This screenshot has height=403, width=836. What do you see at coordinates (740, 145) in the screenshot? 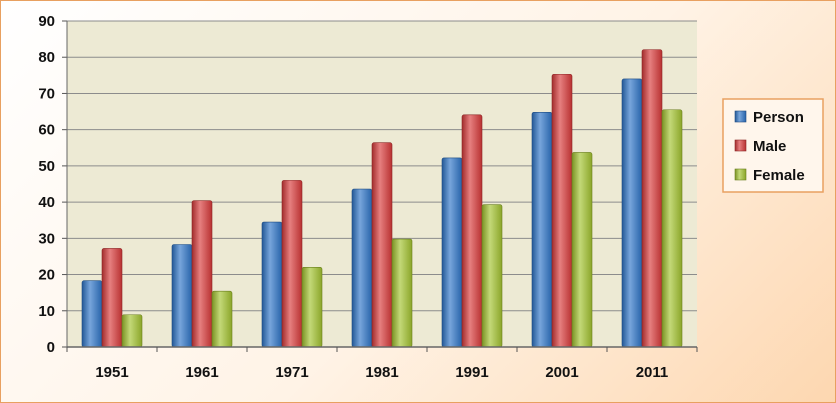
I see `legend-swatch-male` at bounding box center [740, 145].